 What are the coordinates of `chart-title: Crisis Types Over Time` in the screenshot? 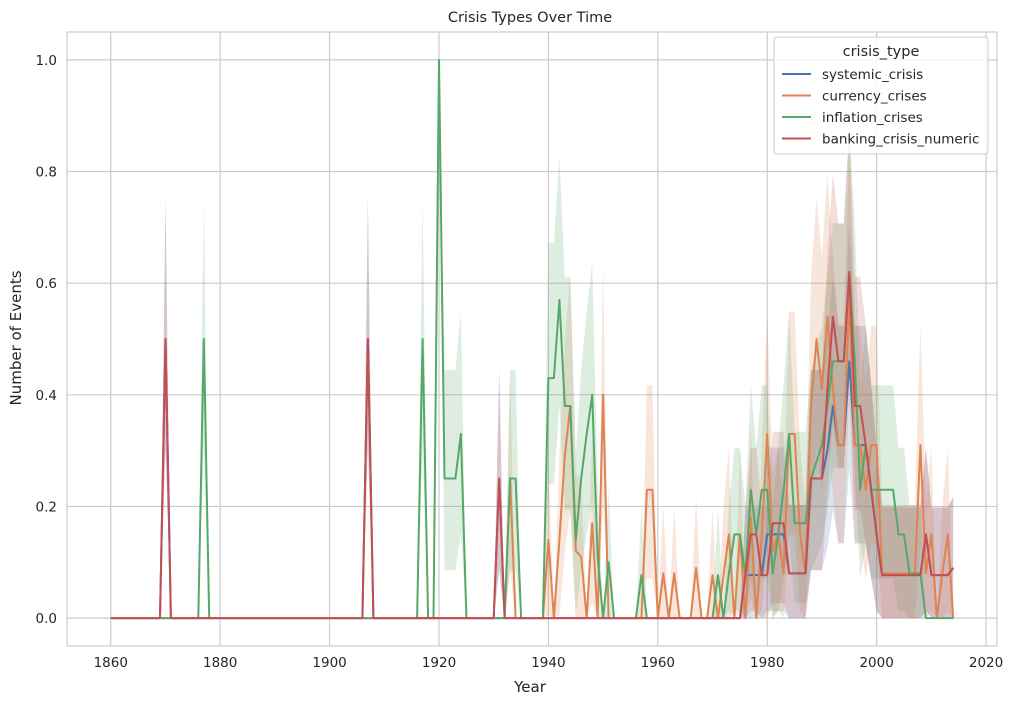 It's located at (530, 18).